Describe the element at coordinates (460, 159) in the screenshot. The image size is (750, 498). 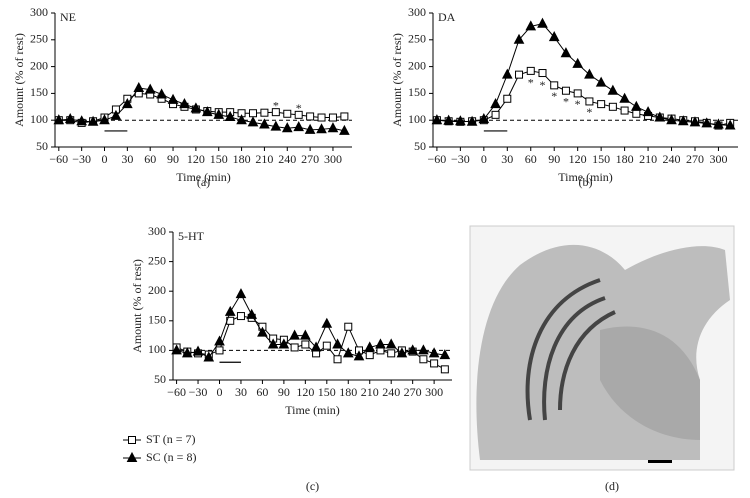
I see `x-tick-label: −30` at that location.